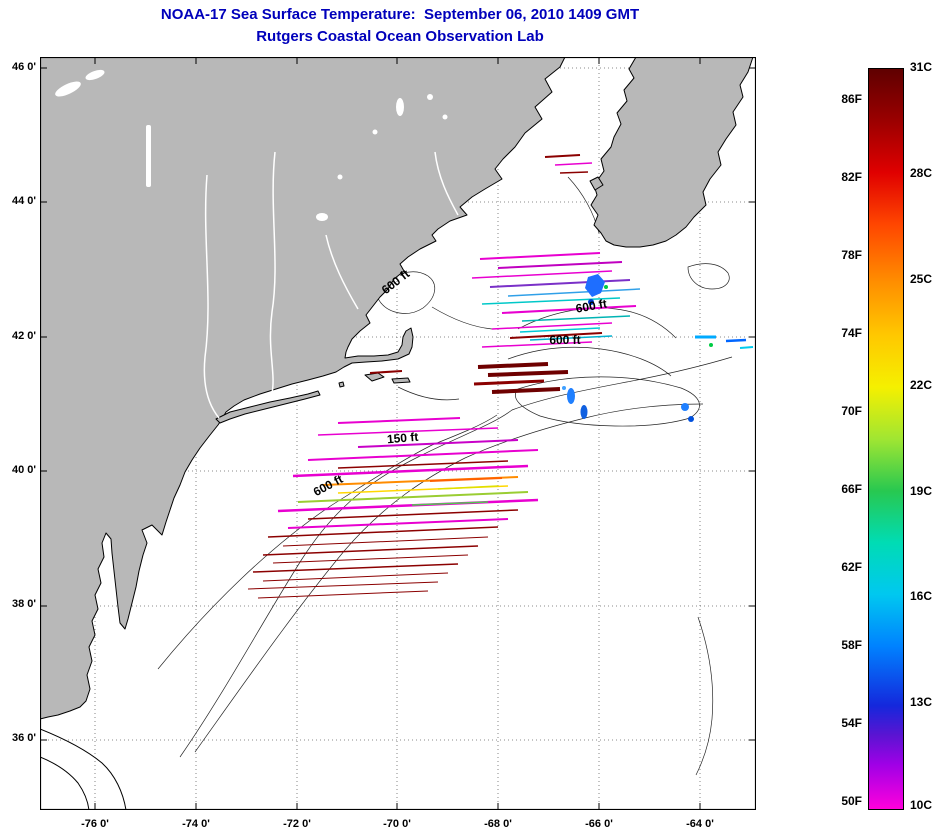  Describe the element at coordinates (672, 152) in the screenshot. I see `nova-scotia-landmass` at that location.